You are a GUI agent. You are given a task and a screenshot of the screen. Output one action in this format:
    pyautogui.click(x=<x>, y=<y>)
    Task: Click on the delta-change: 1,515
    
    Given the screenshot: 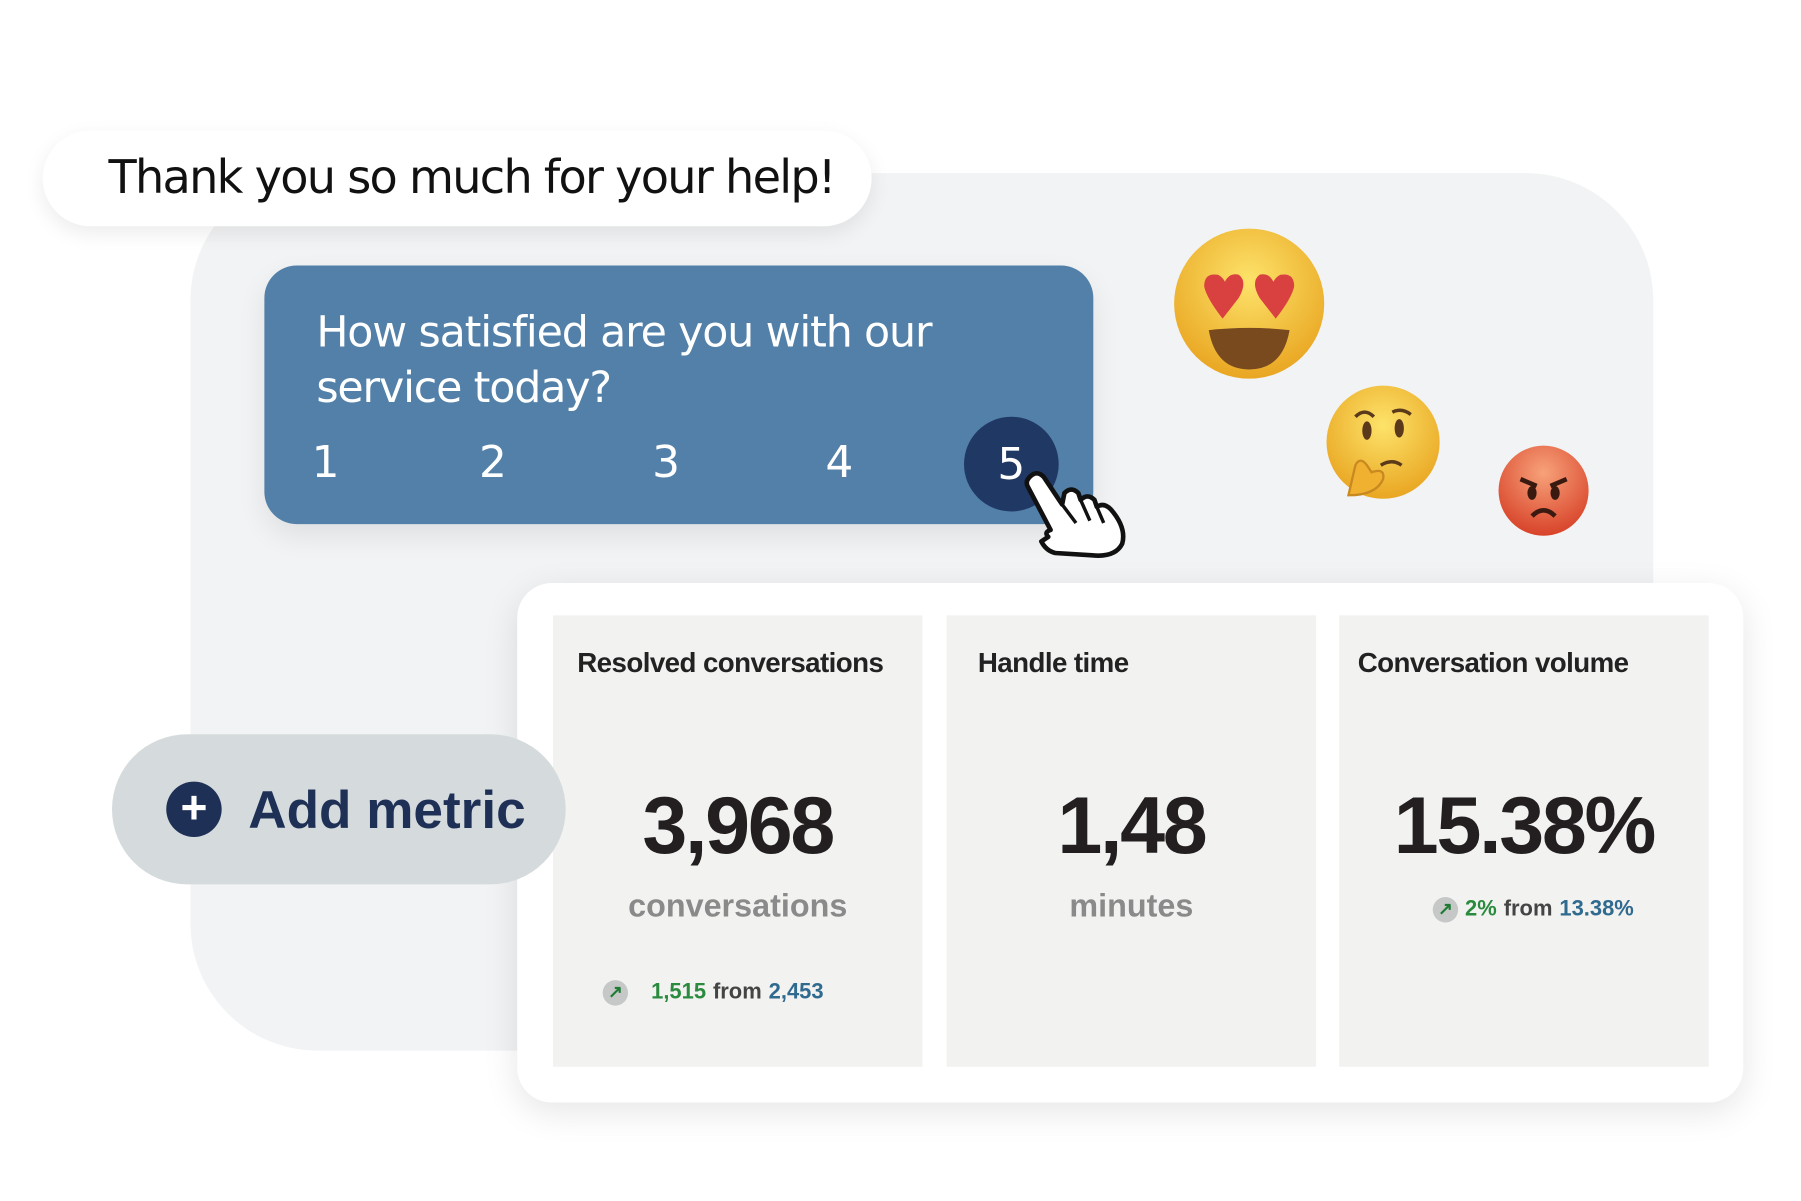 What is the action you would take?
    pyautogui.click(x=679, y=992)
    